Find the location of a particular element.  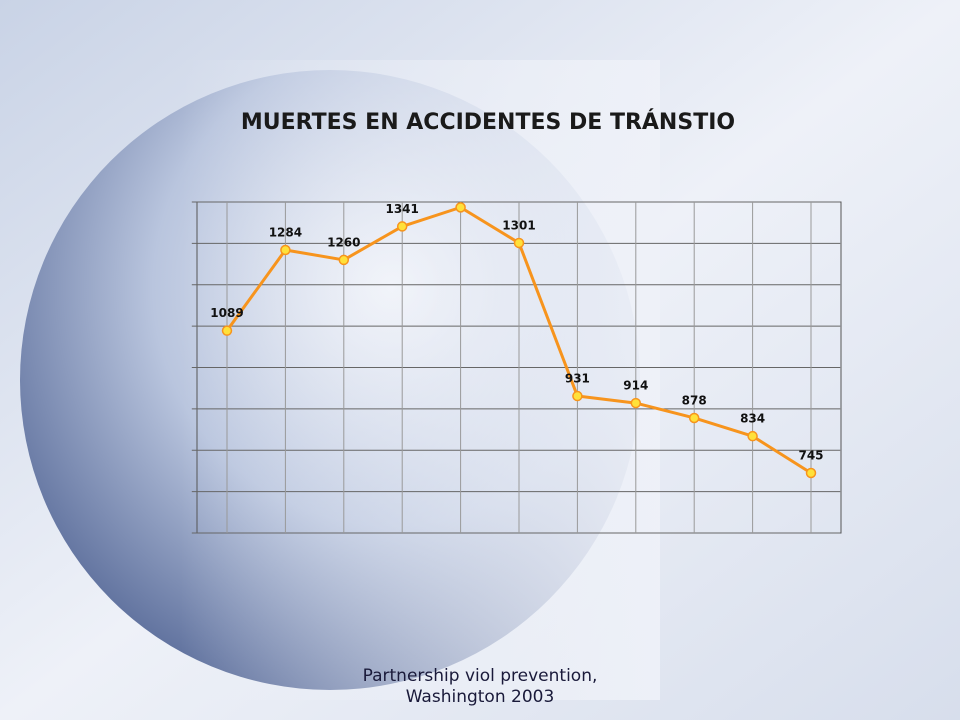

data-label: 1301 is located at coordinates (518, 225).